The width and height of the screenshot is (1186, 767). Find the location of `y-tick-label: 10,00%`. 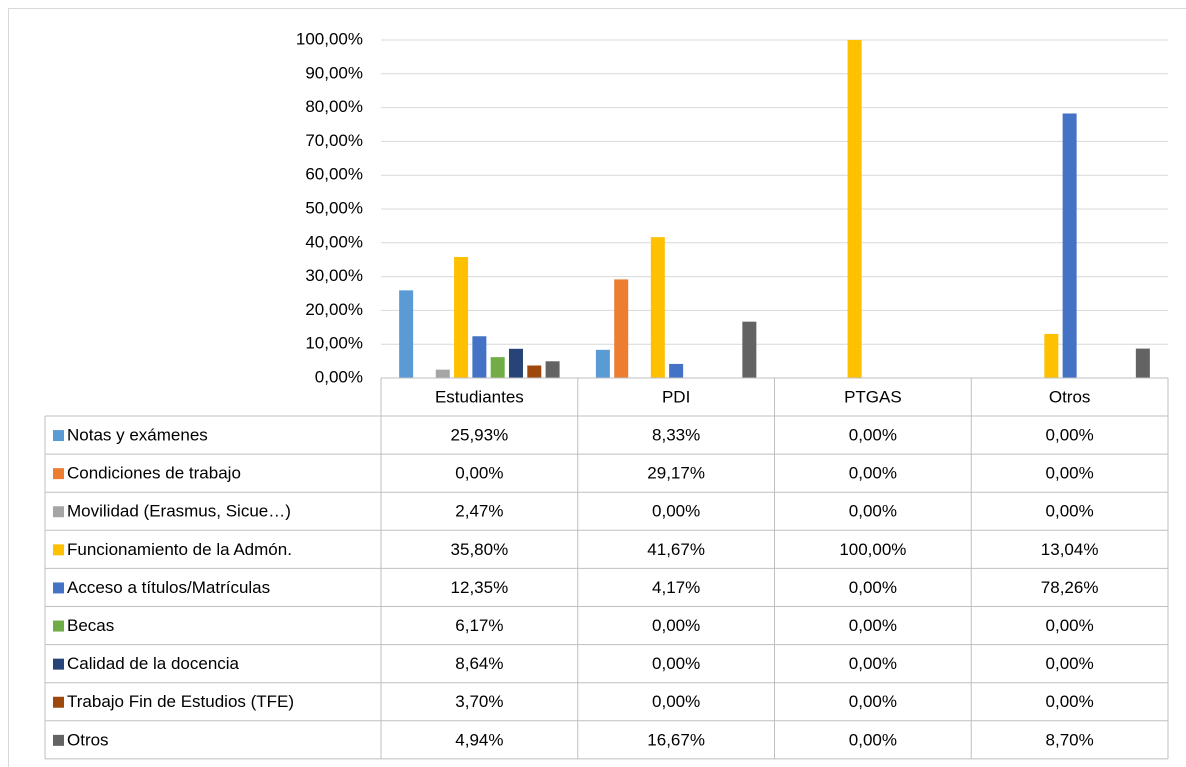

y-tick-label: 10,00% is located at coordinates (334, 343).